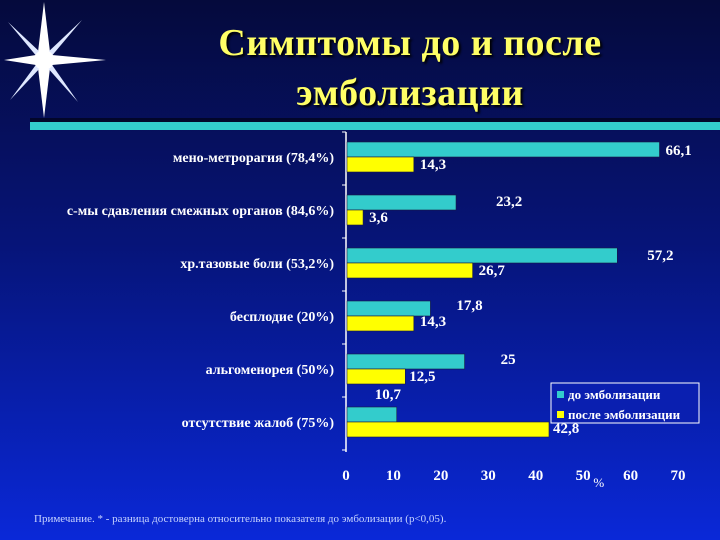 This screenshot has width=720, height=540. I want to click on x-tick-label: 30, so click(488, 476).